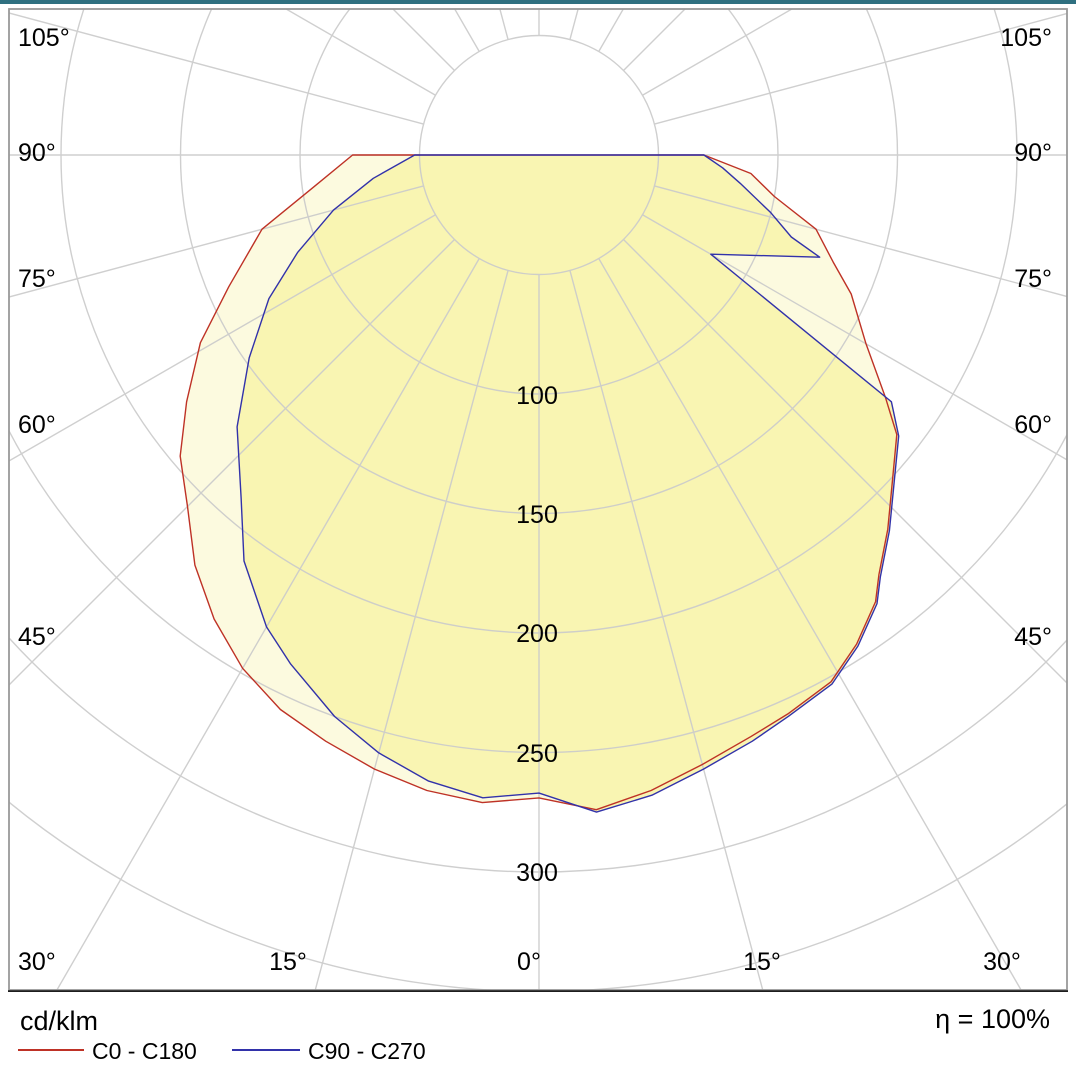 This screenshot has width=1076, height=1074. I want to click on ring-value-label: 100, so click(537, 396).